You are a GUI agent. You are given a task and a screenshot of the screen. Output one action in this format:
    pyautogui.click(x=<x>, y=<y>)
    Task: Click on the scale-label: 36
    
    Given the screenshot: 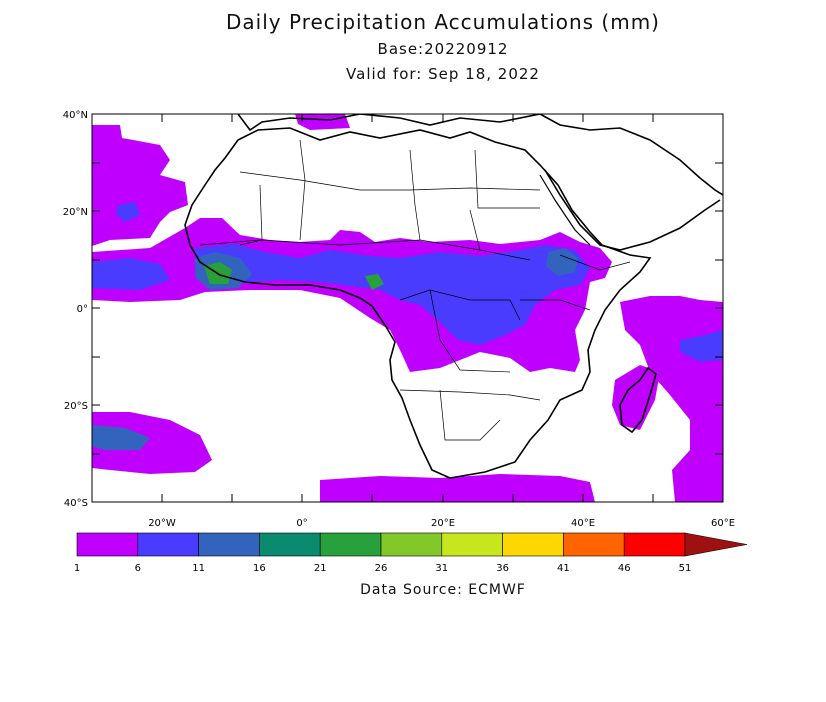 What is the action you would take?
    pyautogui.click(x=502, y=568)
    